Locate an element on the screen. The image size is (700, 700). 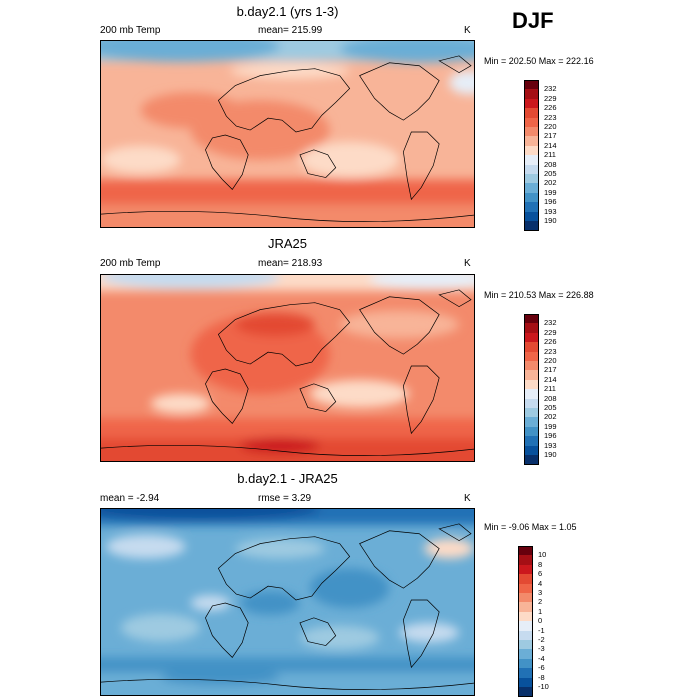
panel2-variable-label: 200 mb Temp is located at coordinates (130, 263).